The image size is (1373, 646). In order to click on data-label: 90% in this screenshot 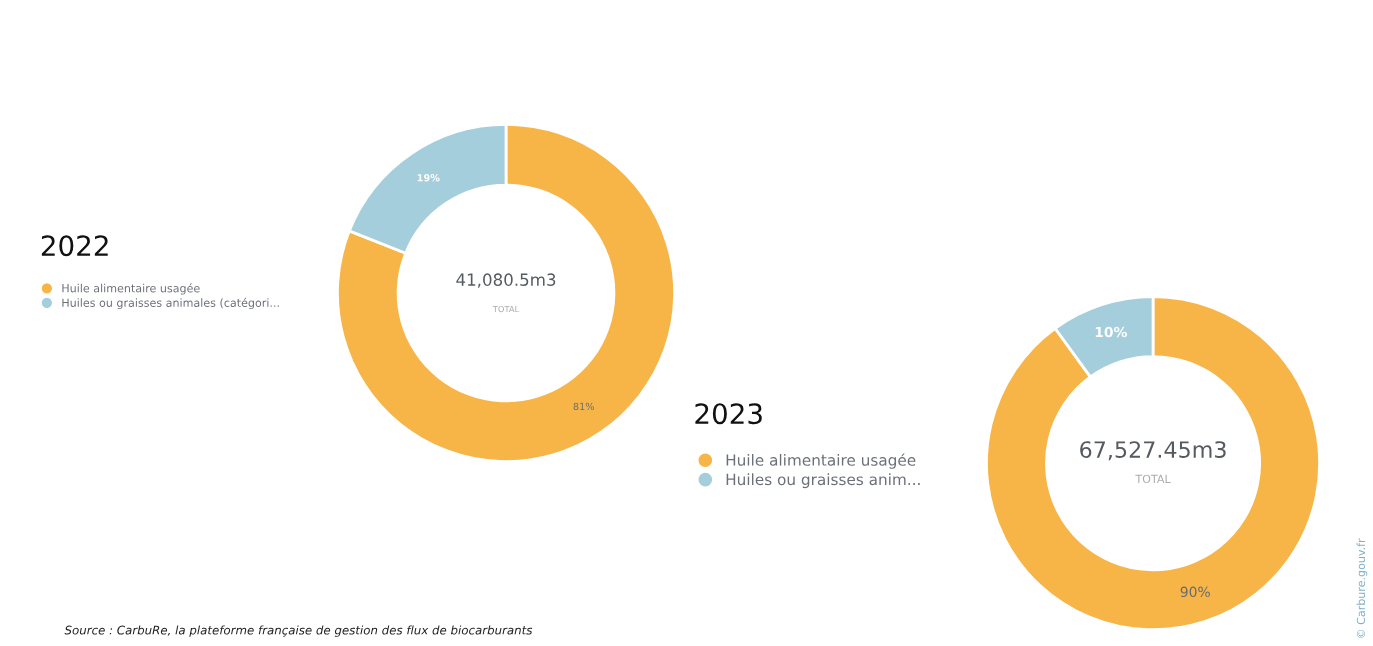, I will do `click(1195, 592)`.